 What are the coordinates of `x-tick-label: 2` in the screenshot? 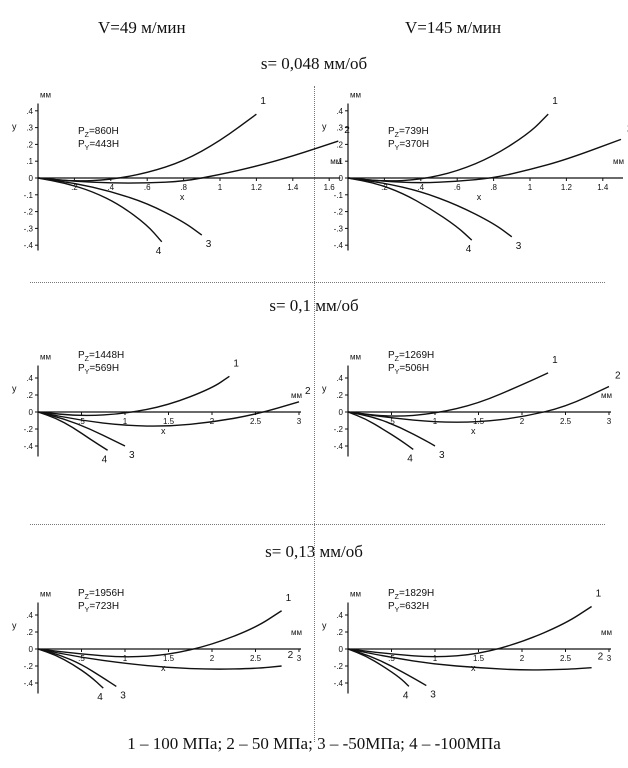 It's located at (212, 658).